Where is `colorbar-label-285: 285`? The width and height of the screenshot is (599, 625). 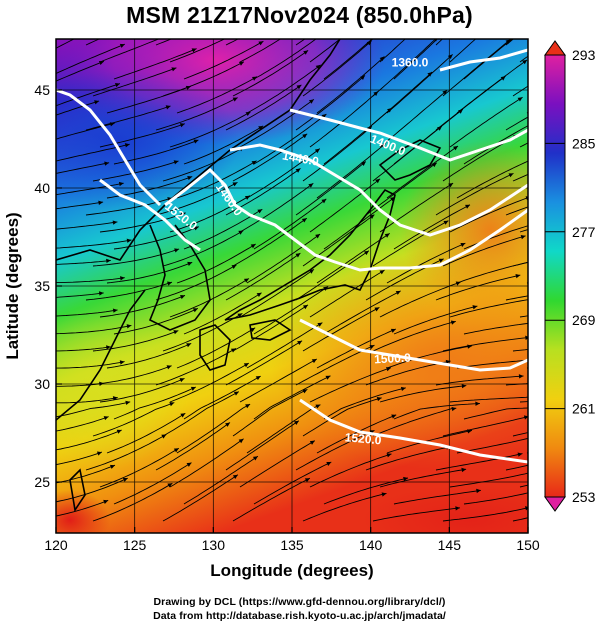
colorbar-label-285: 285 is located at coordinates (584, 143).